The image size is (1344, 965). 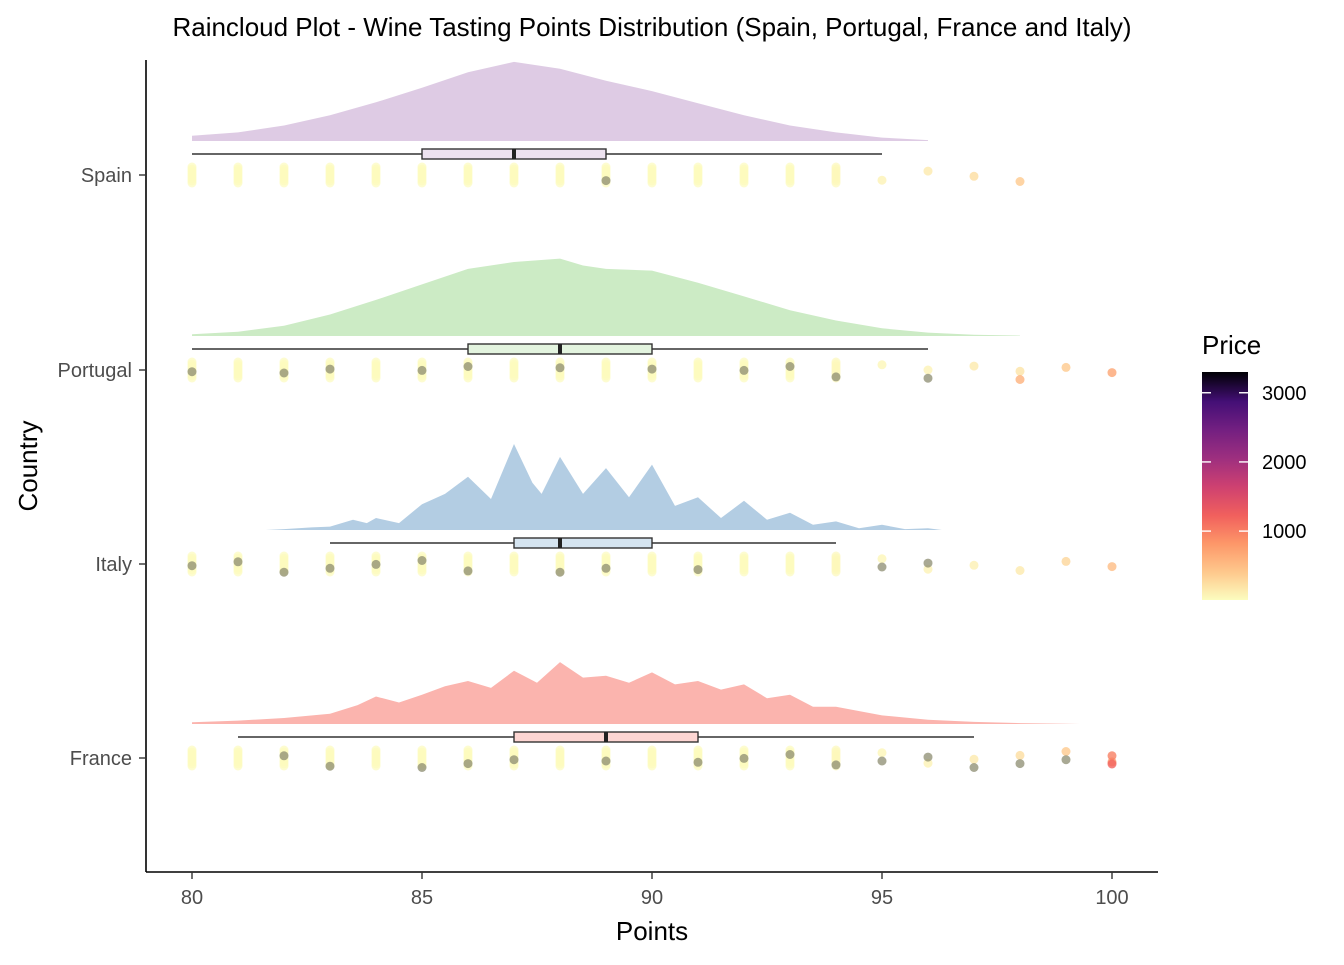 I want to click on legend-tick-label: 3000, so click(x=1284, y=394).